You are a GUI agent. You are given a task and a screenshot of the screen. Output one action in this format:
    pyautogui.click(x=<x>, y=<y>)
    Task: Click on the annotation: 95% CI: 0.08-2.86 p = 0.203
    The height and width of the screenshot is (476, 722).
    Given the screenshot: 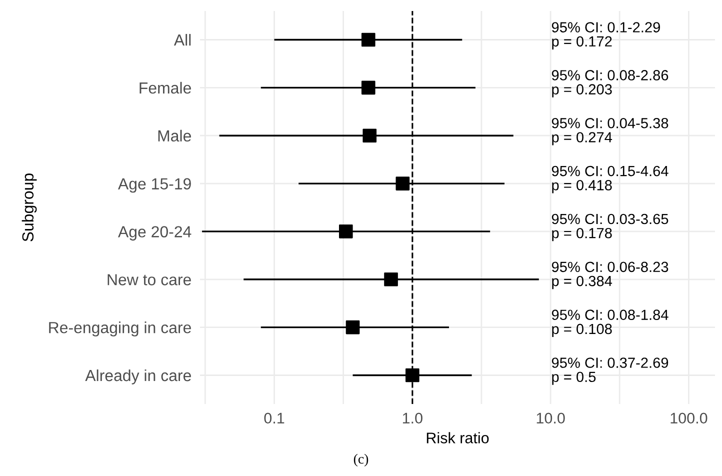 What is the action you would take?
    pyautogui.click(x=610, y=84)
    